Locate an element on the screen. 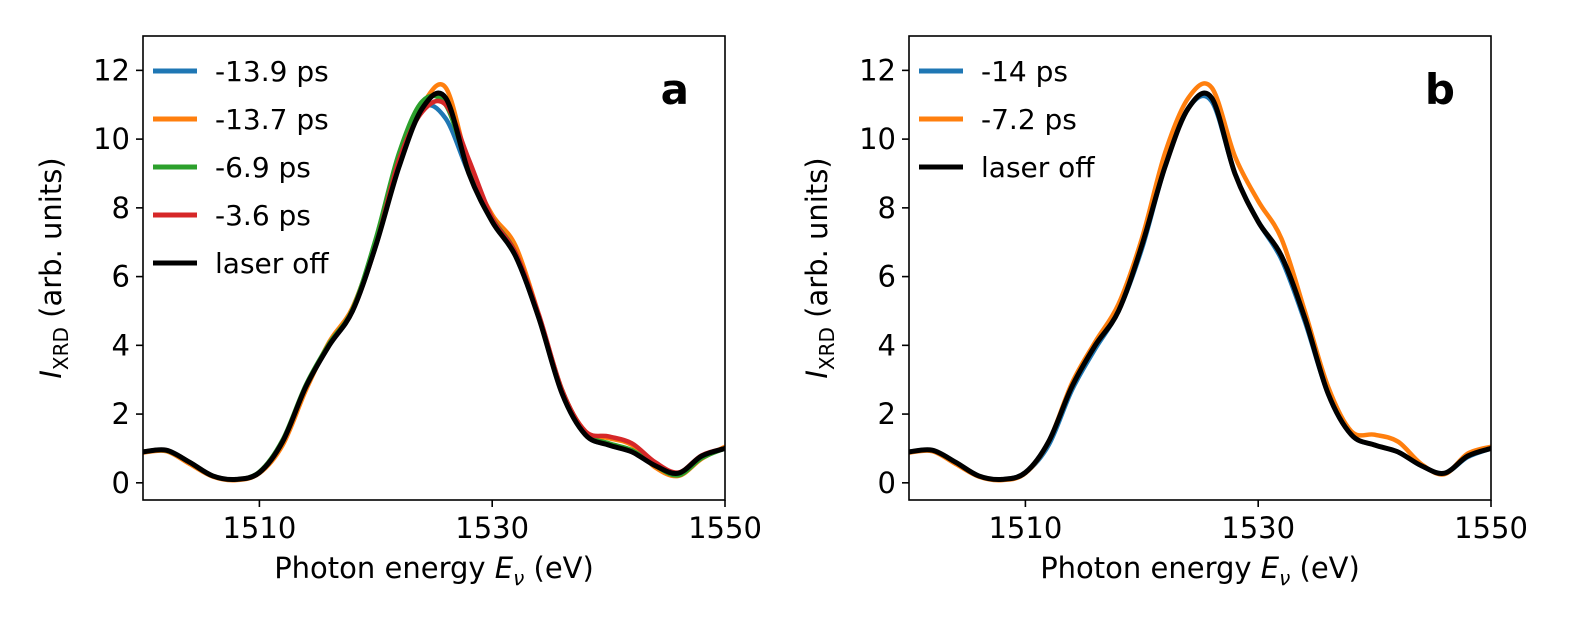 The image size is (1578, 631). legend: -13.9 ps -13.7 ps -6.9 ps -3.6 ps laser off is located at coordinates (241, 167).